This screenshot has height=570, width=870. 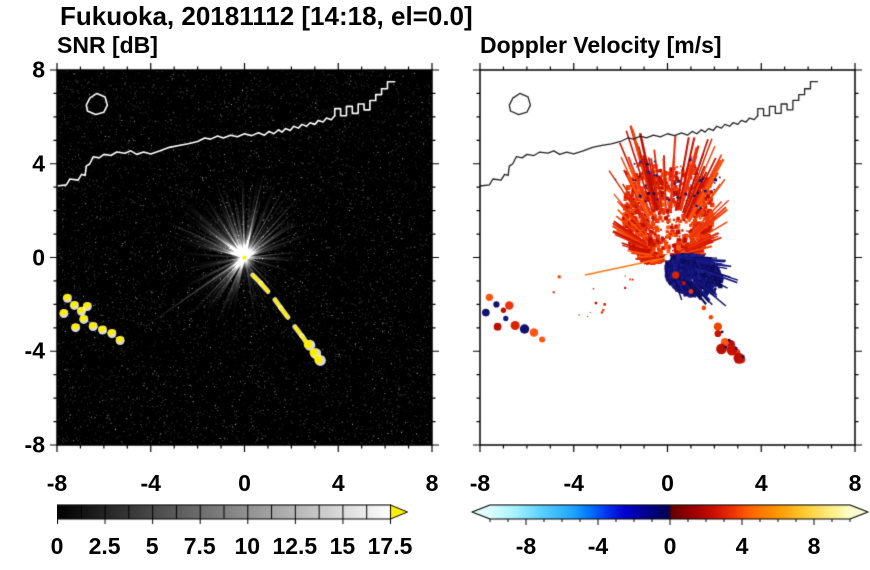 I want to click on snr-colorbar-tick-label: 15, so click(x=342, y=546).